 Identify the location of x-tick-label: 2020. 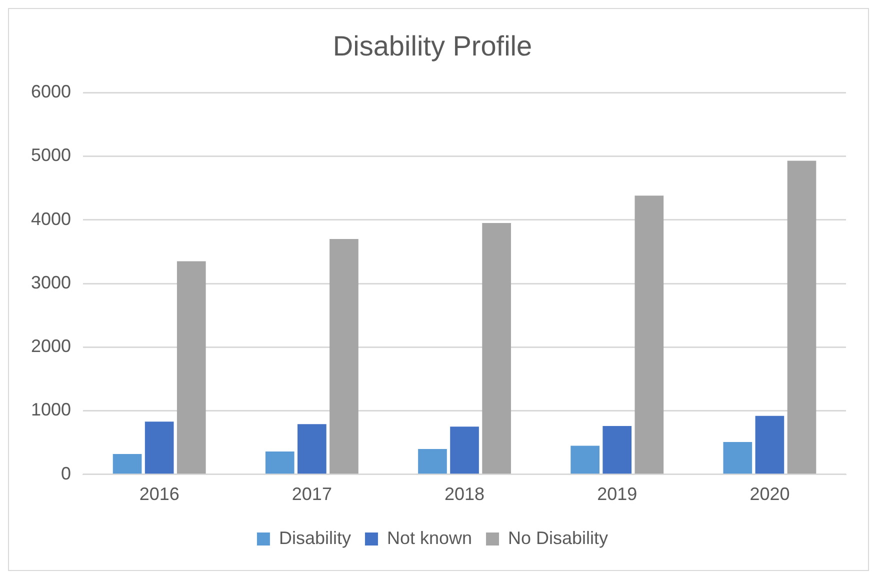
(770, 494).